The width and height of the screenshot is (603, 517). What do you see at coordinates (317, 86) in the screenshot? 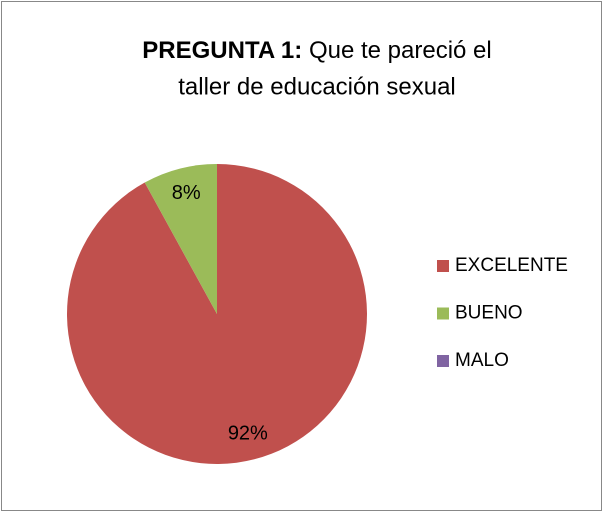
I see `title-line: taller de educación sexual` at bounding box center [317, 86].